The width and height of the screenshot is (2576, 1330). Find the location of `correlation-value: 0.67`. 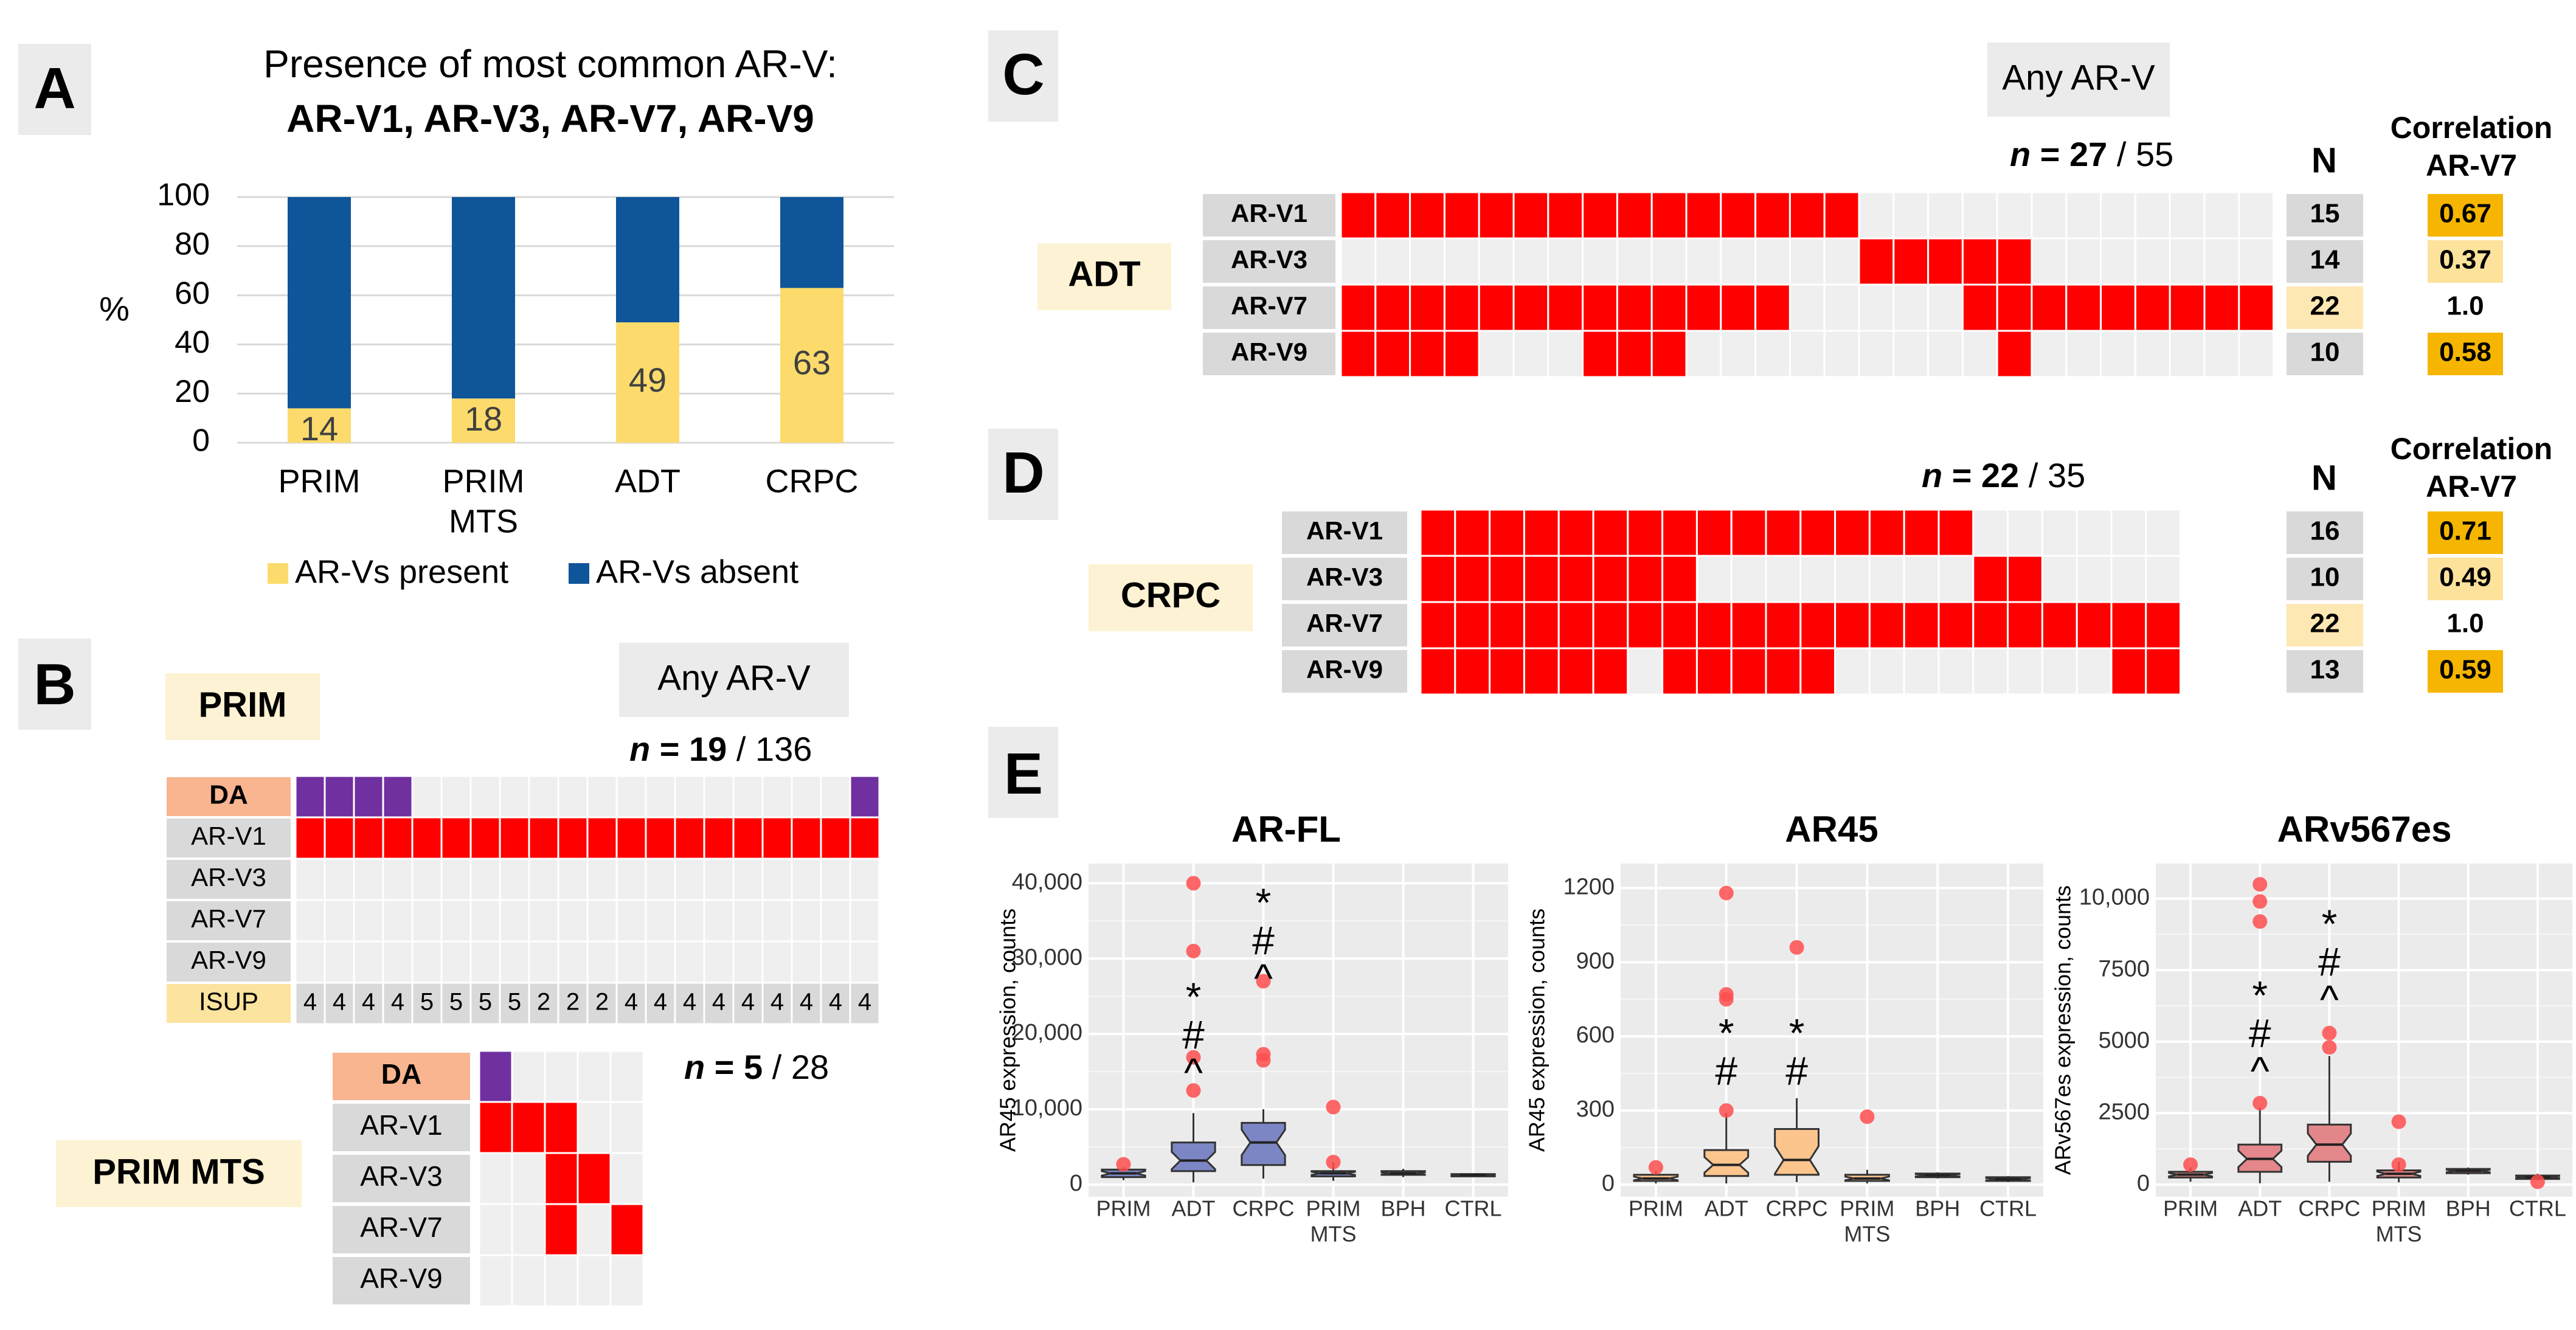

correlation-value: 0.67 is located at coordinates (2465, 214).